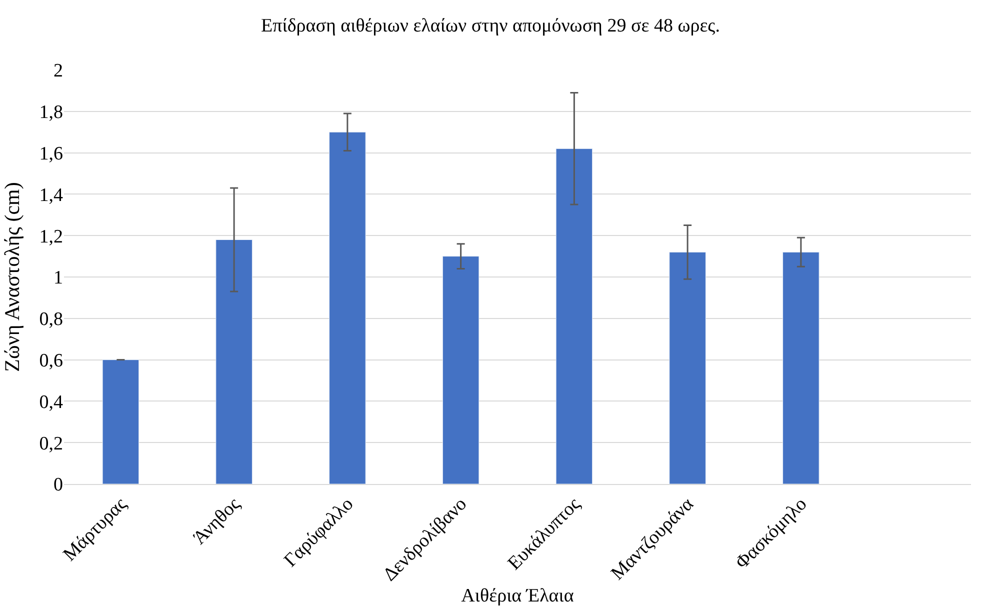 The width and height of the screenshot is (981, 609). What do you see at coordinates (51, 153) in the screenshot?
I see `y-tick-label: 1,6` at bounding box center [51, 153].